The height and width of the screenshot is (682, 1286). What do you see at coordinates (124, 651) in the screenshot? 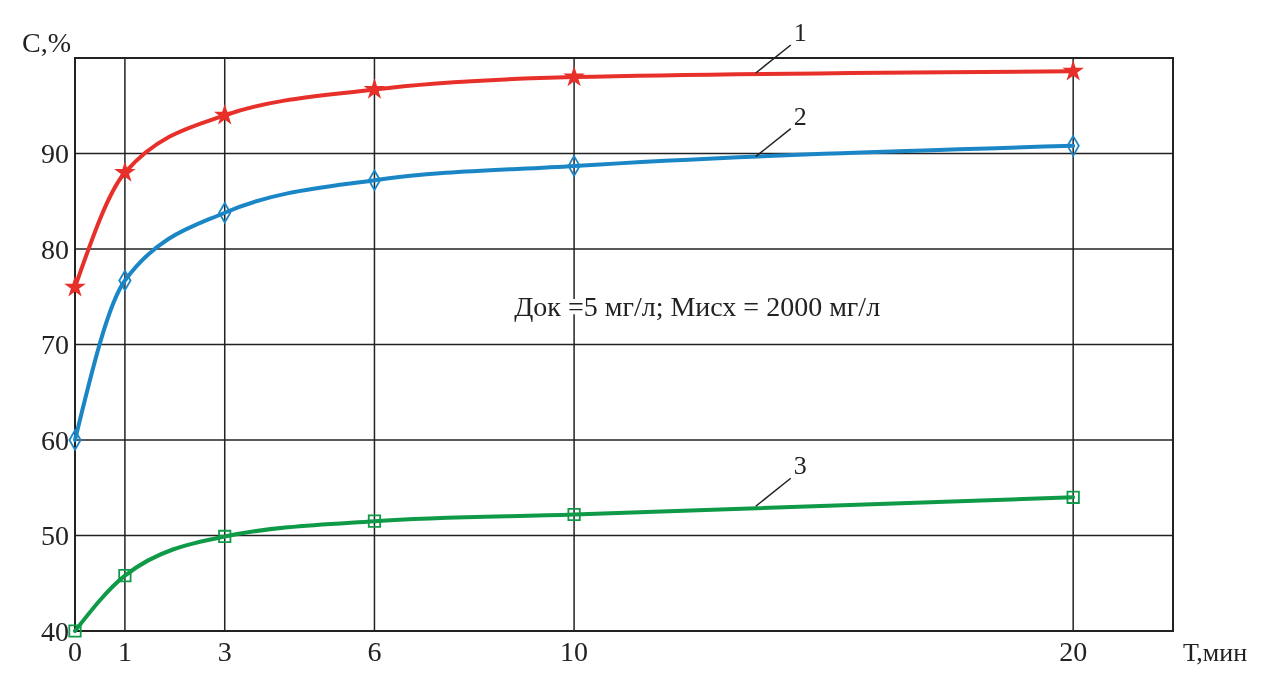
I see `x-tick-label: 1` at bounding box center [124, 651].